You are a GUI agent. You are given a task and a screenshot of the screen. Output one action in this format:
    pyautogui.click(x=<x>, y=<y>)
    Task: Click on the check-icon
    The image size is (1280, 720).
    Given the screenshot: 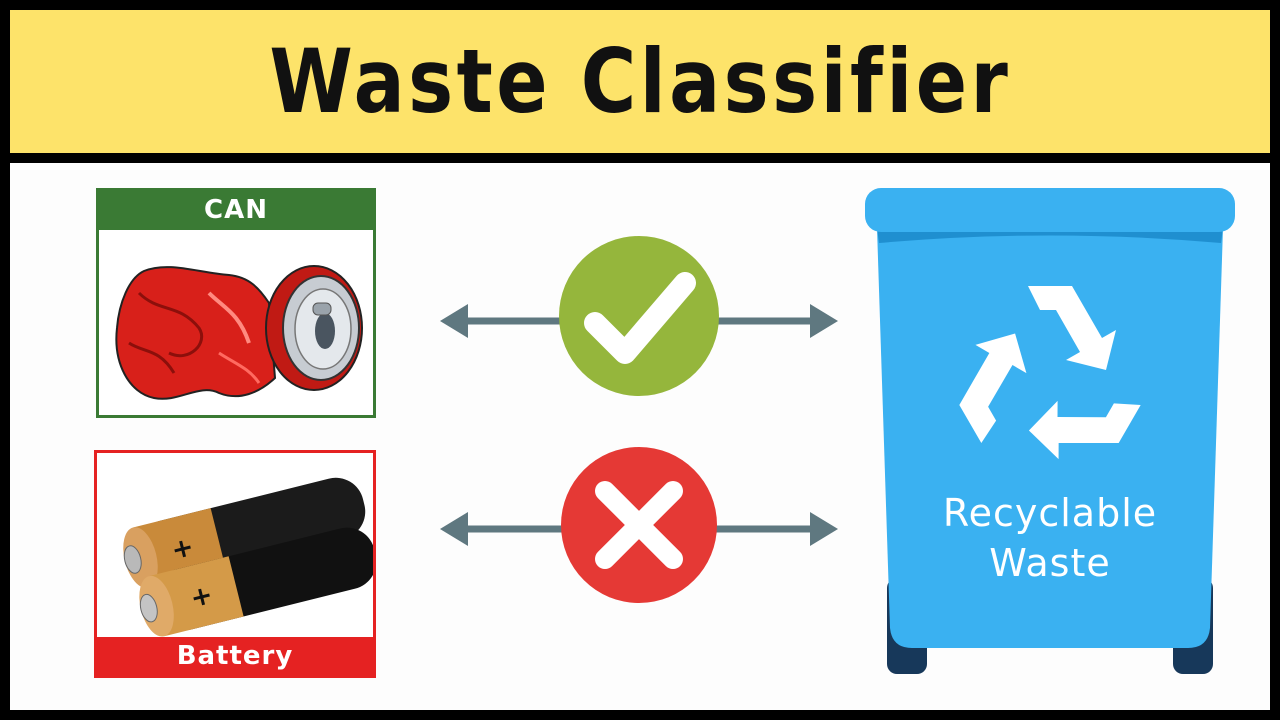 What is the action you would take?
    pyautogui.click(x=639, y=316)
    